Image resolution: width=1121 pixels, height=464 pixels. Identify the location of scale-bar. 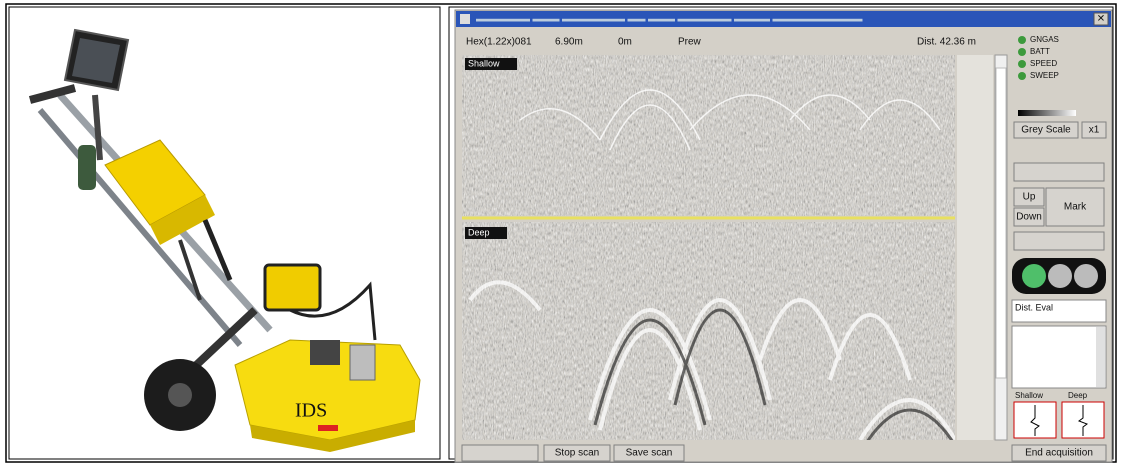
(1047, 113).